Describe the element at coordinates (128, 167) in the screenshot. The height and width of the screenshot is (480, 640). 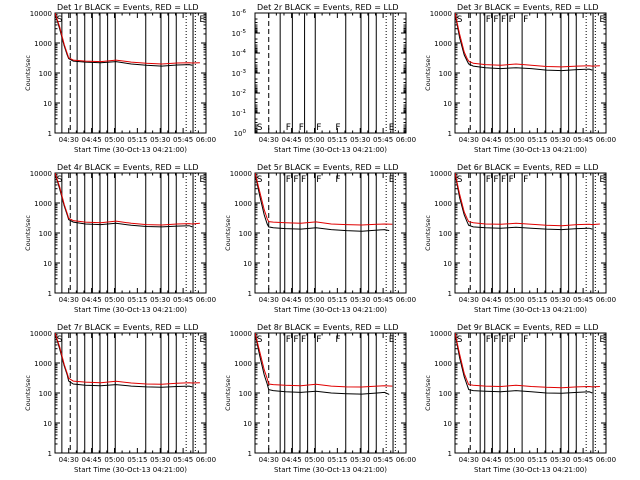
I see `panel-title: Det 4r BLACK = Events, RED = LLD` at that location.